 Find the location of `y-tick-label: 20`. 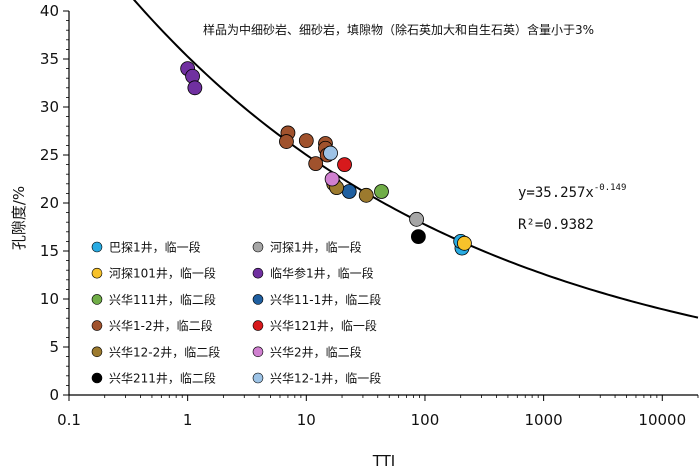

y-tick-label: 20 is located at coordinates (49, 203).